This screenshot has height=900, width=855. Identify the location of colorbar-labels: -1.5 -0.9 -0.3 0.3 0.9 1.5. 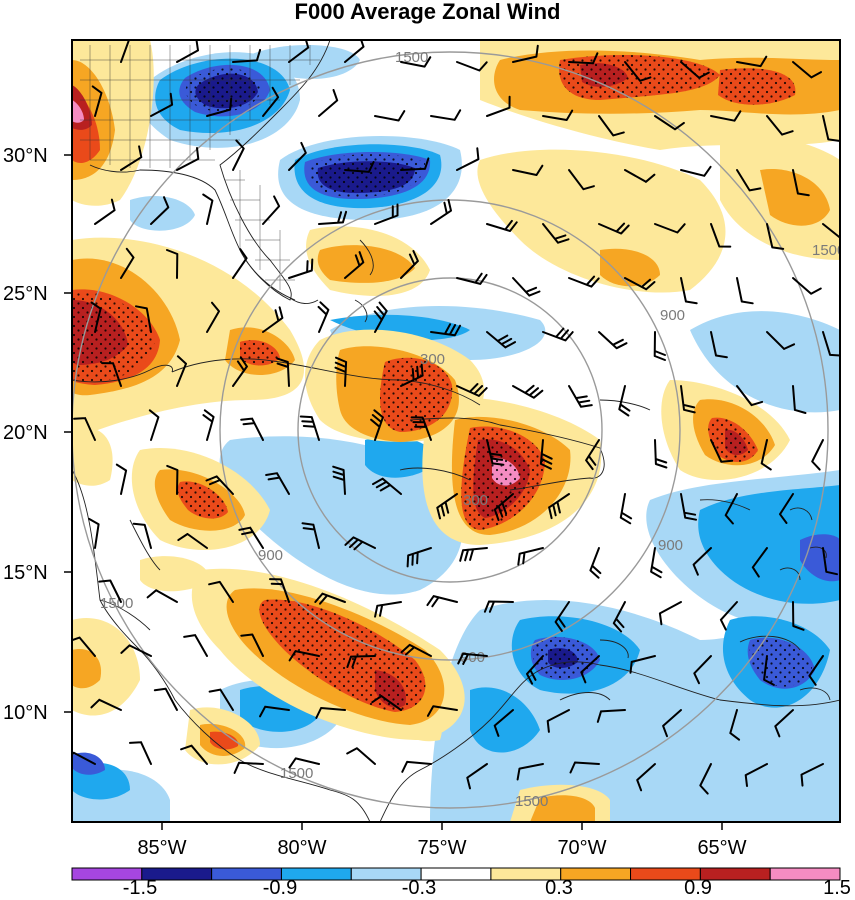
(487, 888).